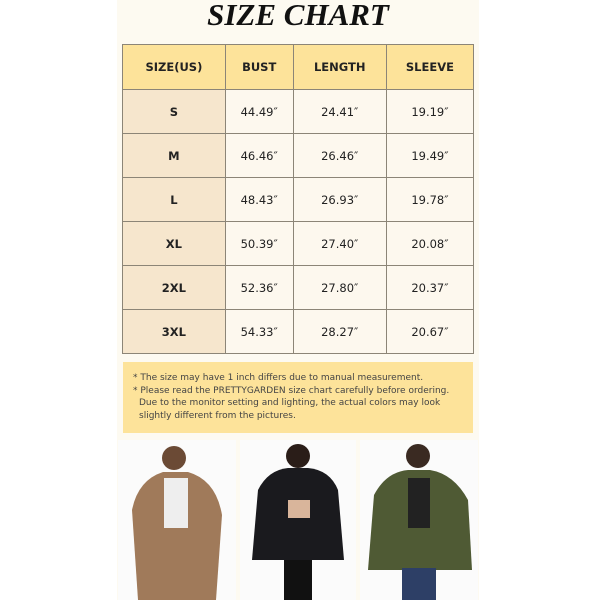 The height and width of the screenshot is (600, 600). Describe the element at coordinates (174, 331) in the screenshot. I see `cell-size: 3XL` at that location.